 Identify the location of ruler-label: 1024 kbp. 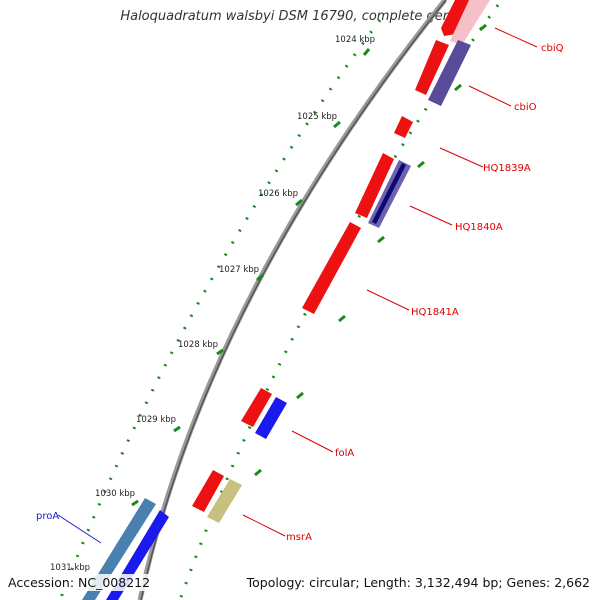
(355, 40).